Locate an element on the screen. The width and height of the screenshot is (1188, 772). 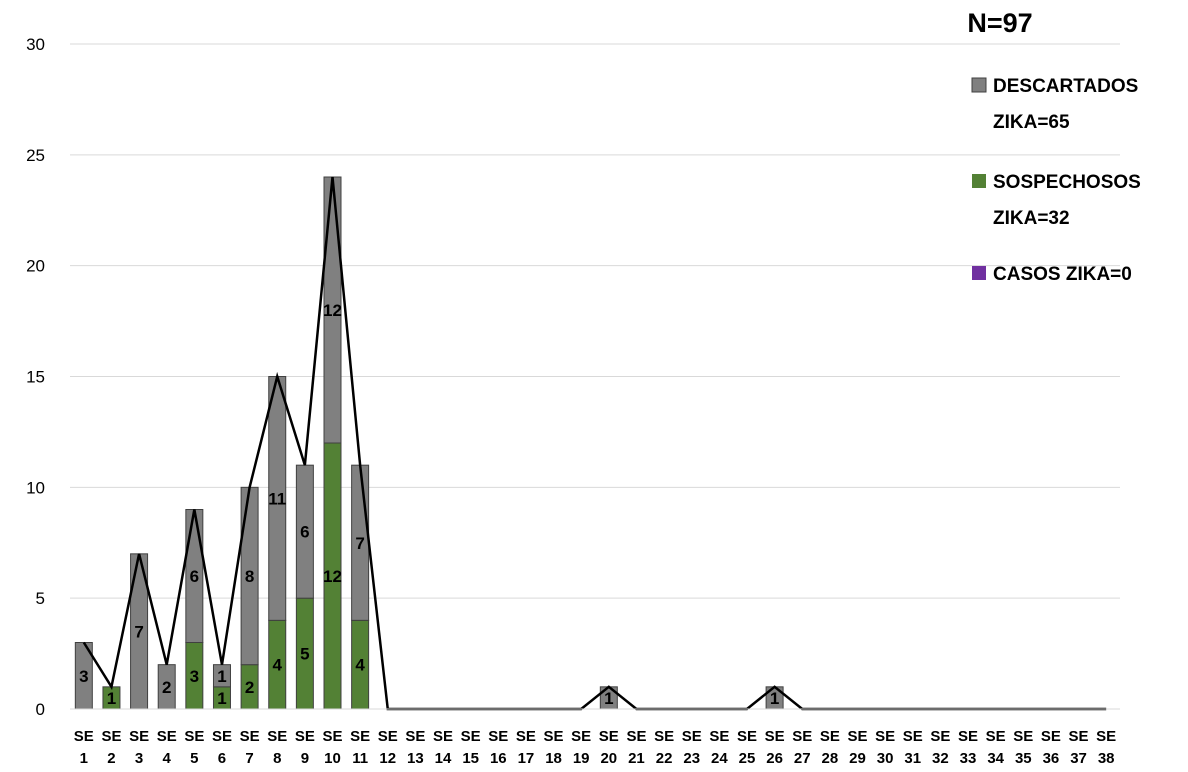
chart-title: N=97 is located at coordinates (999, 23).